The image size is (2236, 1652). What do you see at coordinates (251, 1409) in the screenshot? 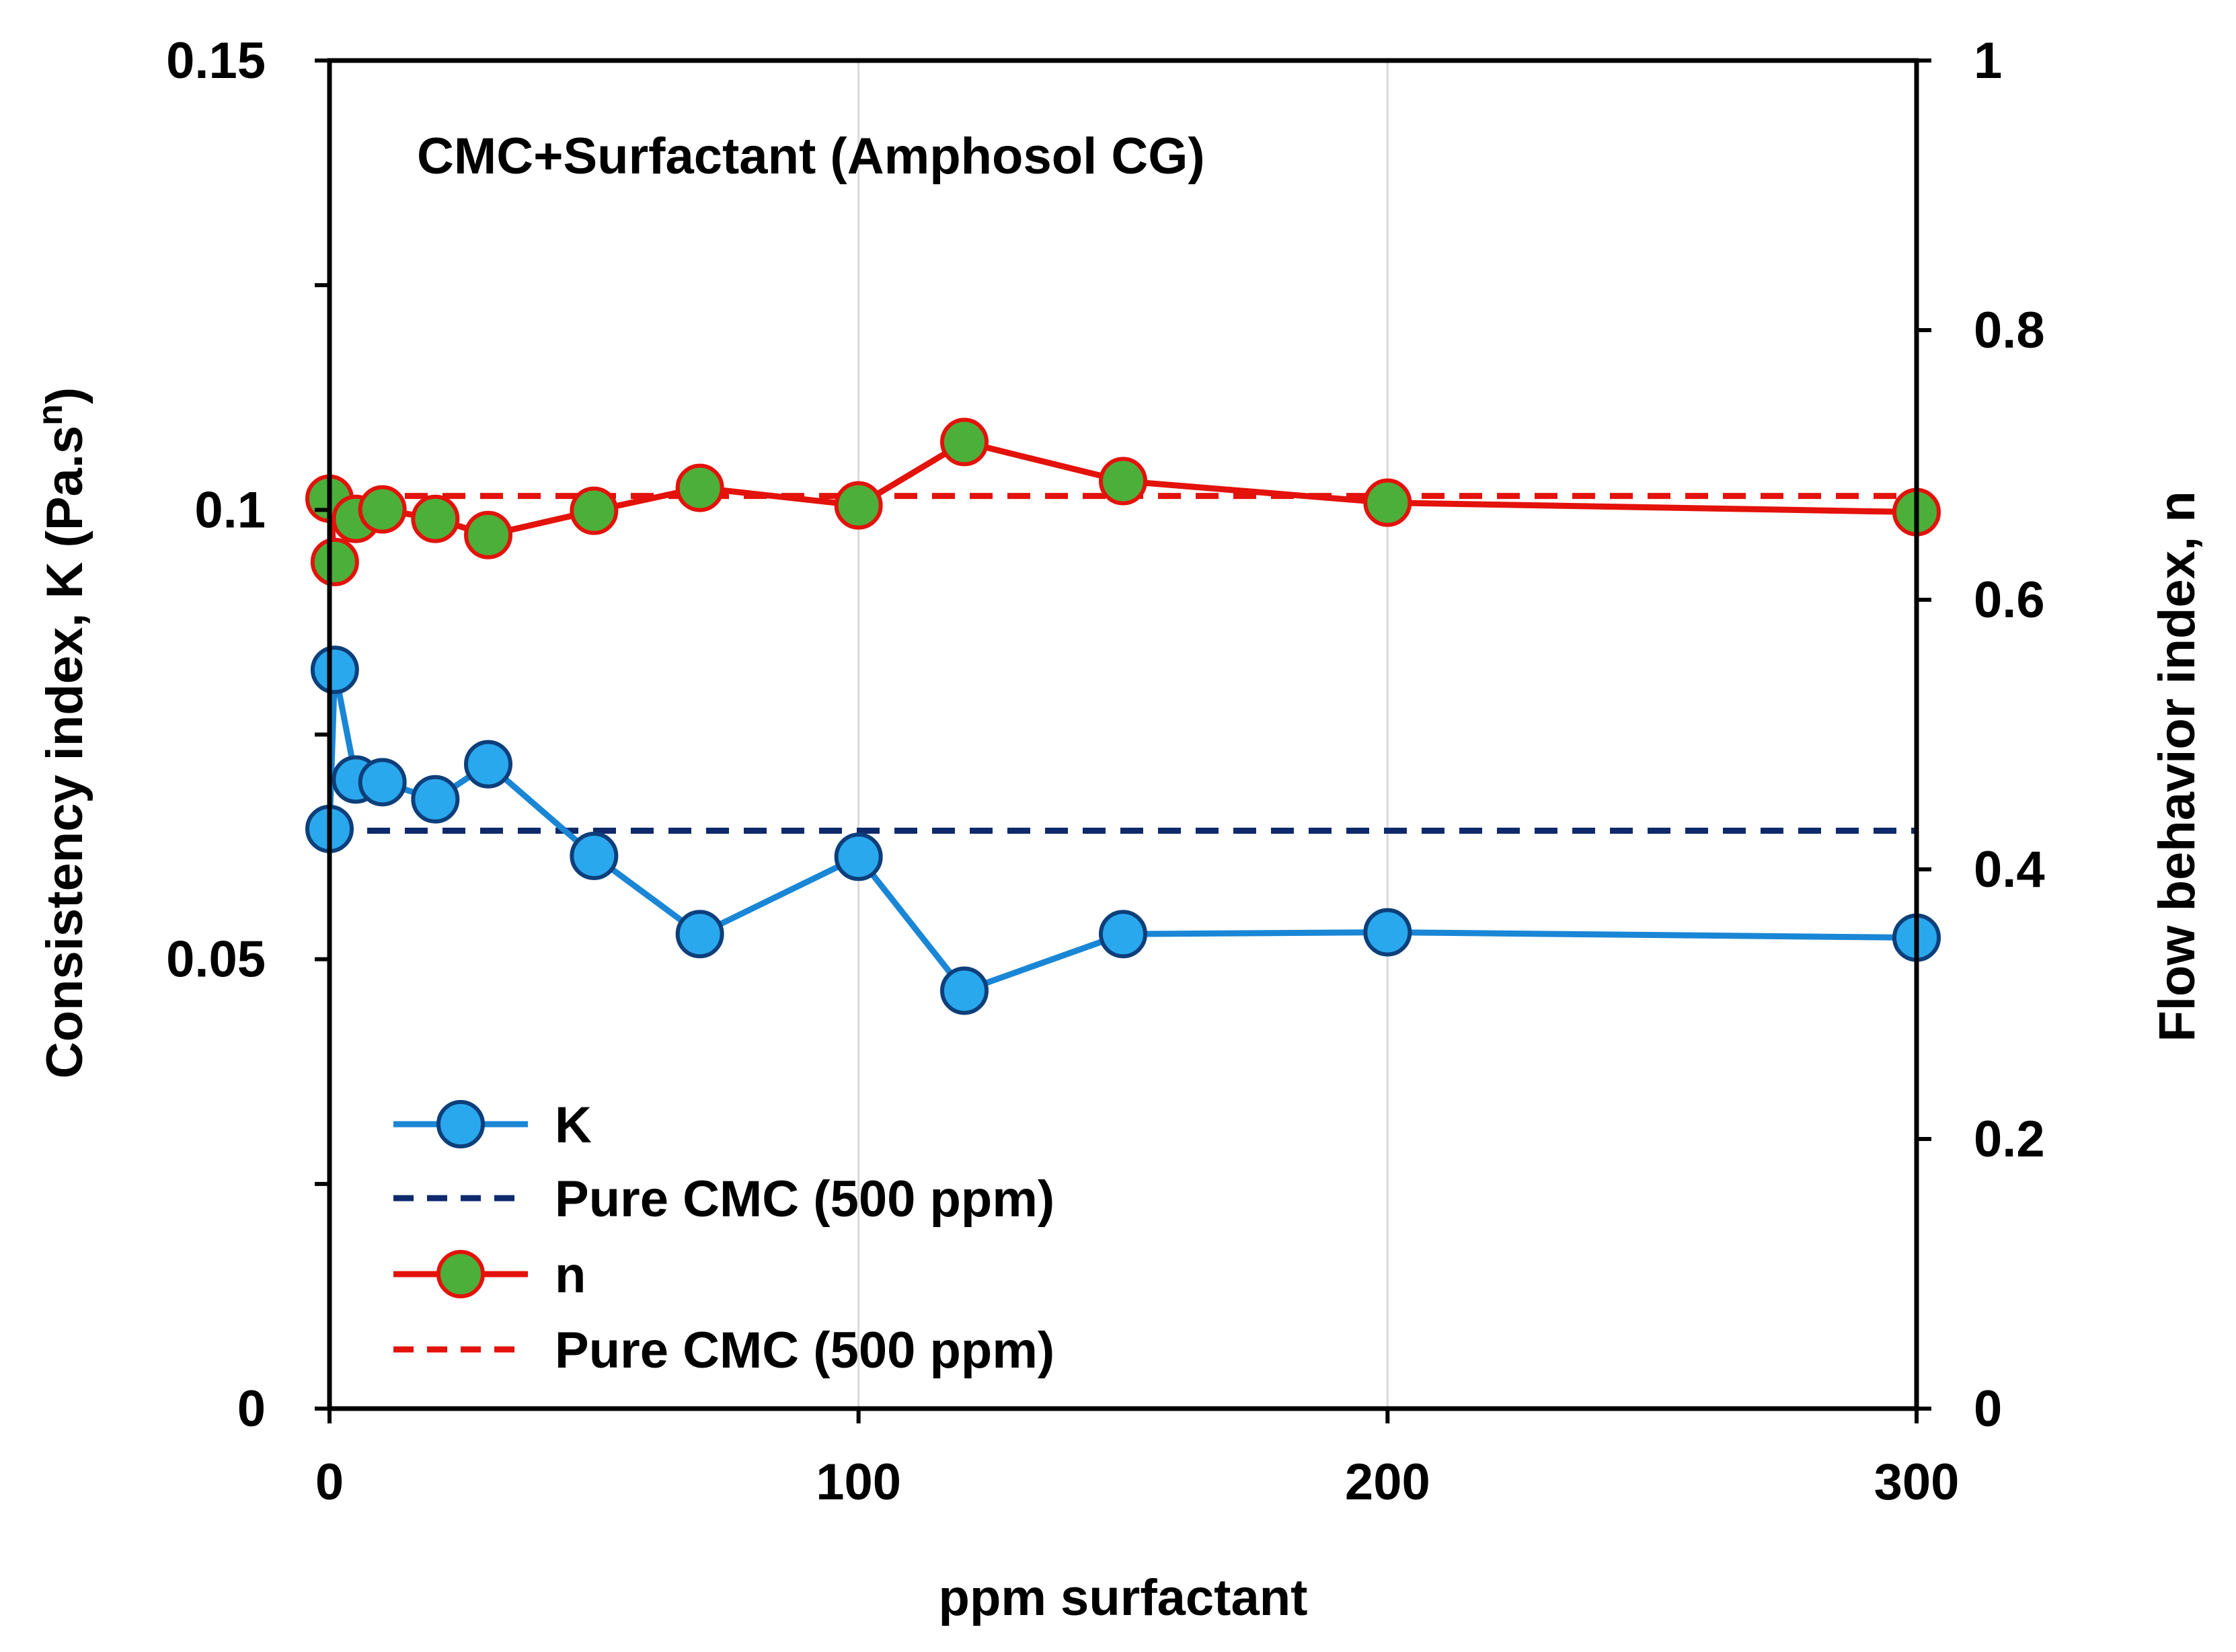
I see `y-left-tick-label: 0` at bounding box center [251, 1409].